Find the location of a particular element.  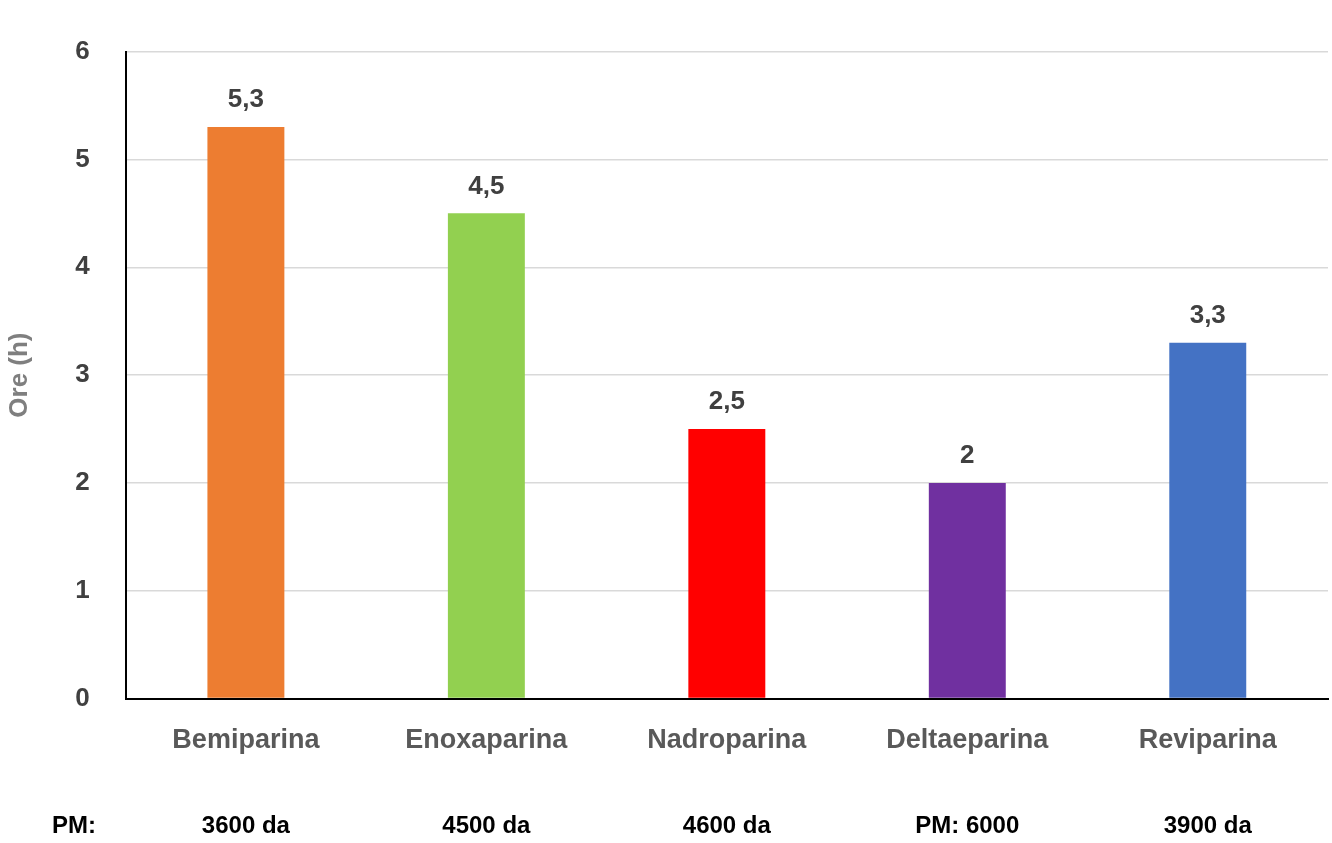

data-label: 5,3 is located at coordinates (245, 98).